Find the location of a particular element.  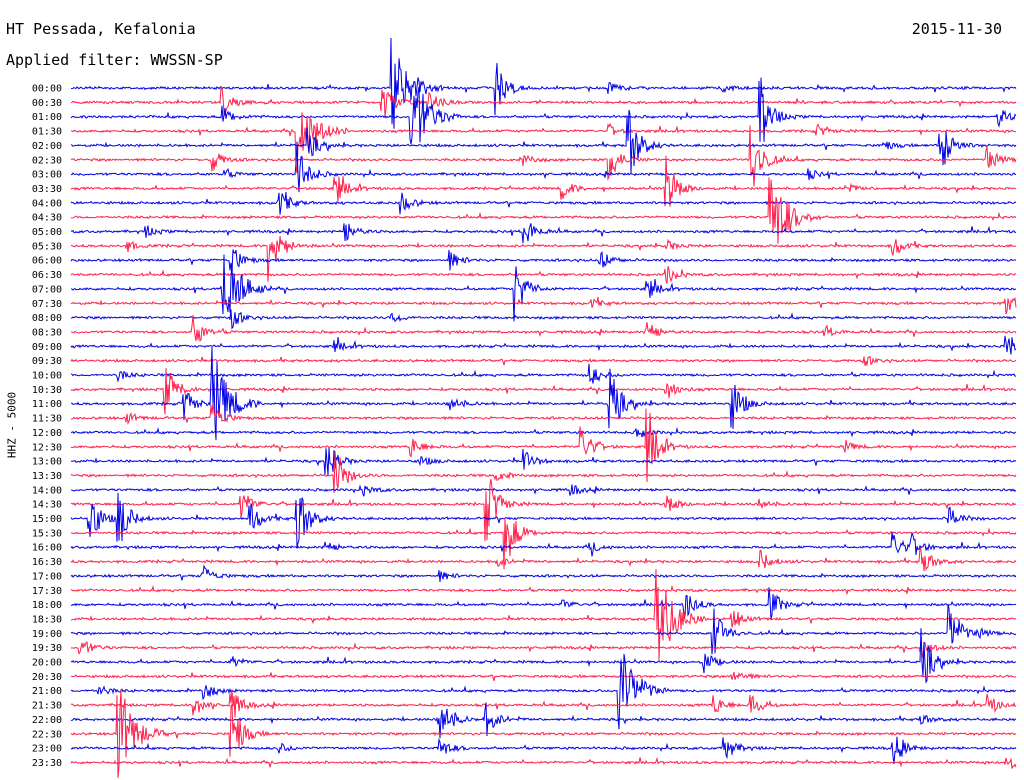

time-tick-label: 14:00 is located at coordinates (47, 490).